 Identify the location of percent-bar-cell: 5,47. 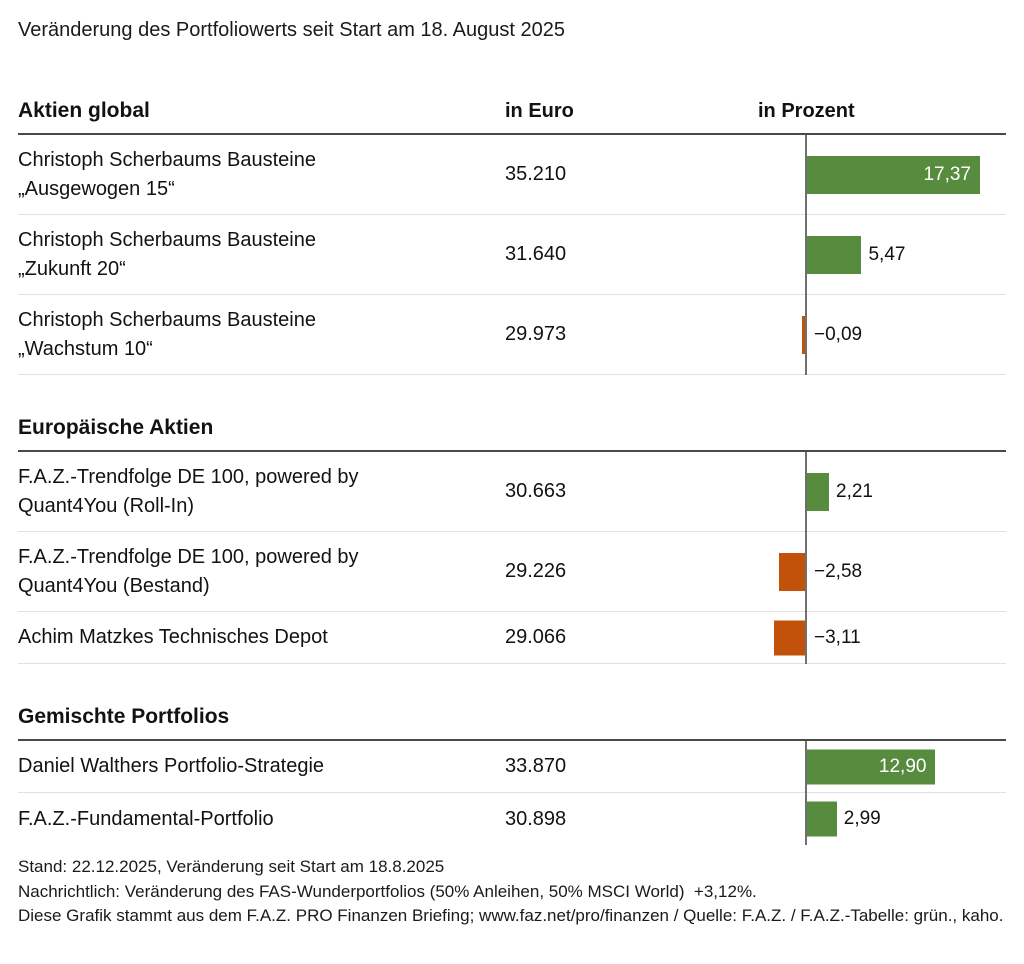
(823, 254).